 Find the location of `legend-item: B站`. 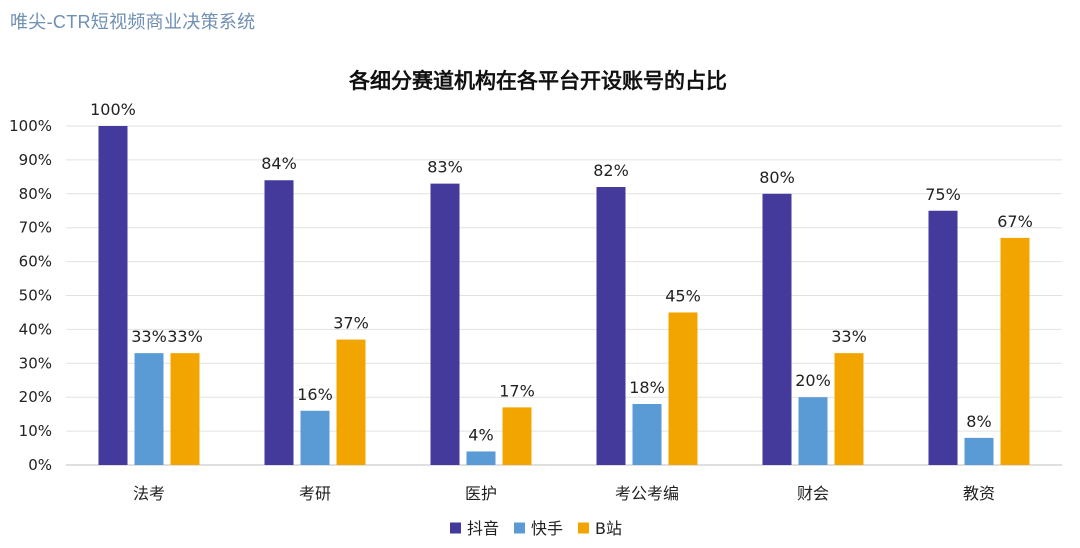

legend-item: B站 is located at coordinates (600, 528).